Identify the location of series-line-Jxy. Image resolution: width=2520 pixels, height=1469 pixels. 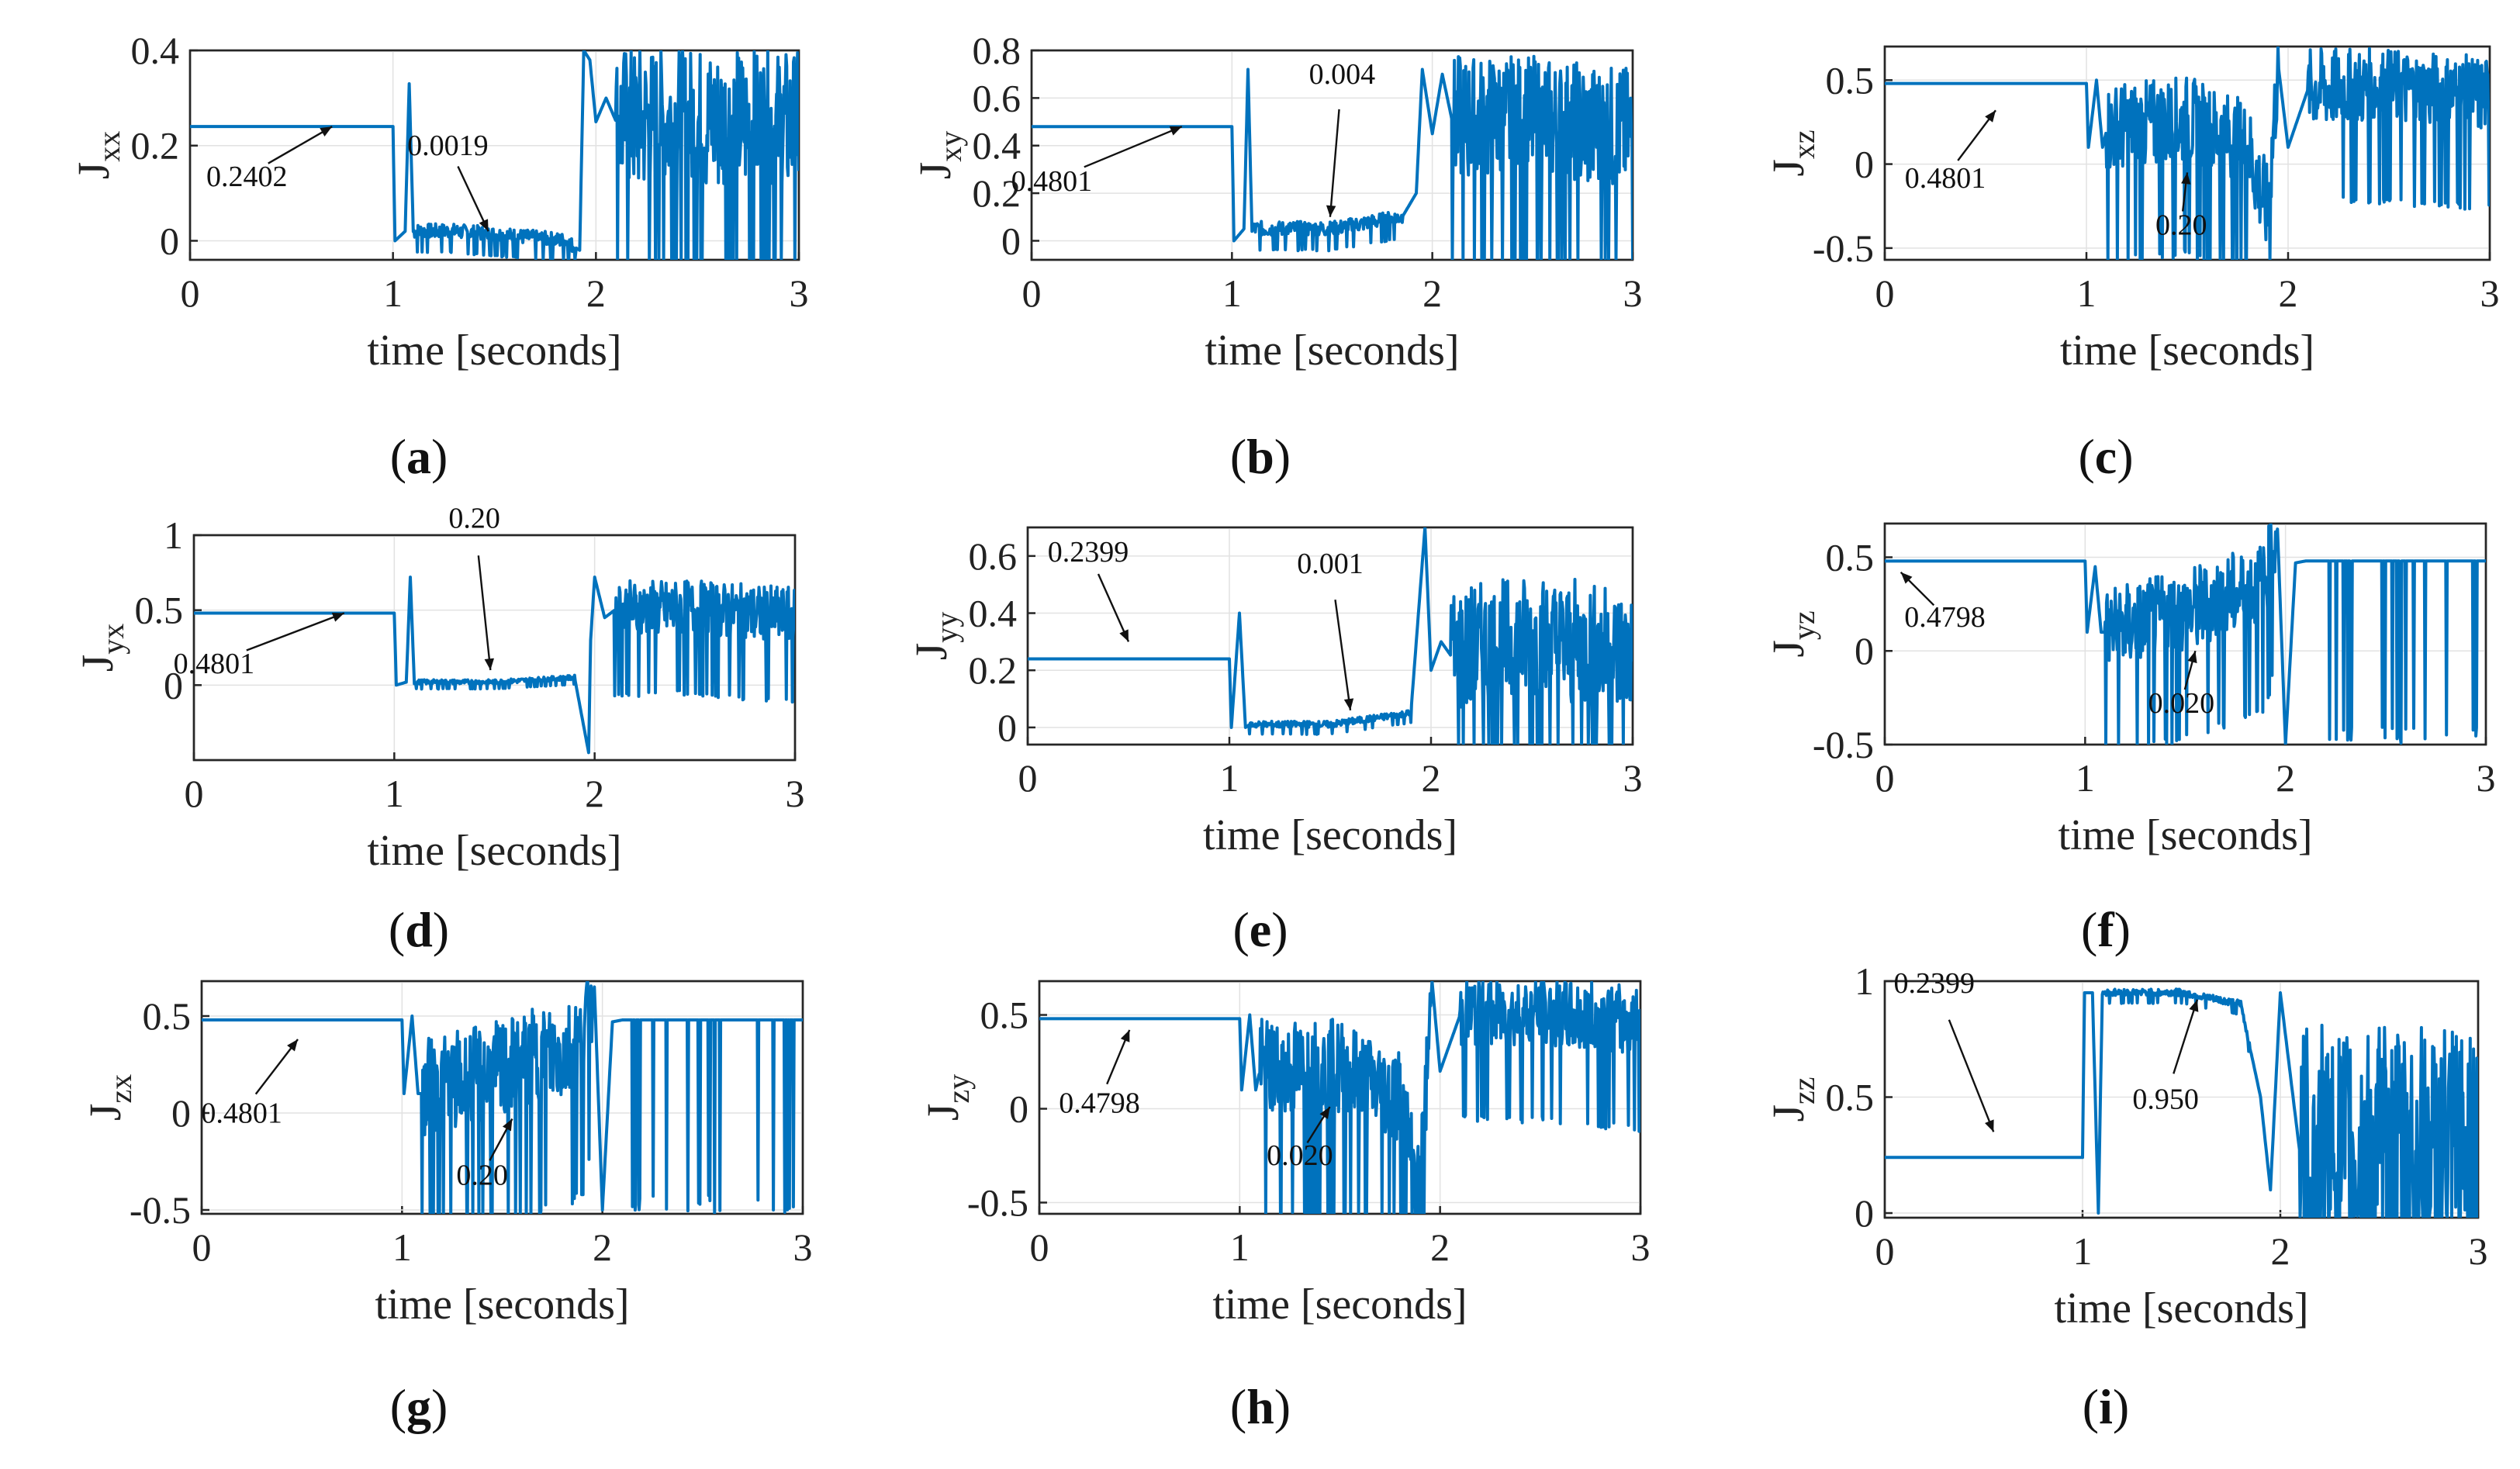
(1333, 157).